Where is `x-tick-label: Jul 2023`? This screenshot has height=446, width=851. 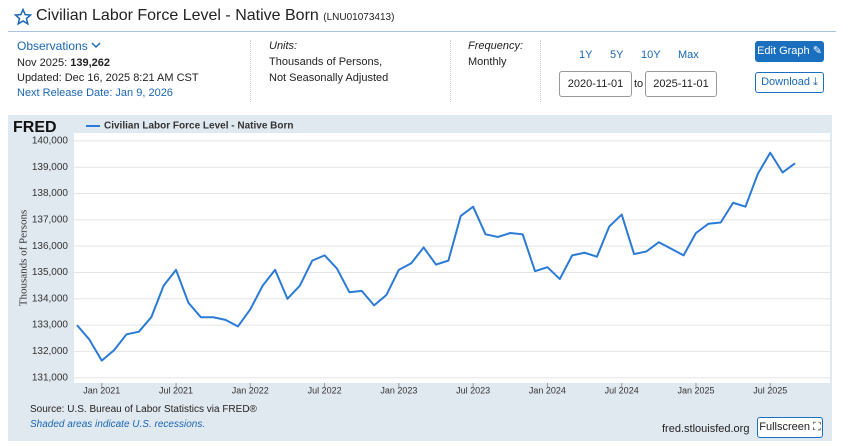 x-tick-label: Jul 2023 is located at coordinates (473, 390).